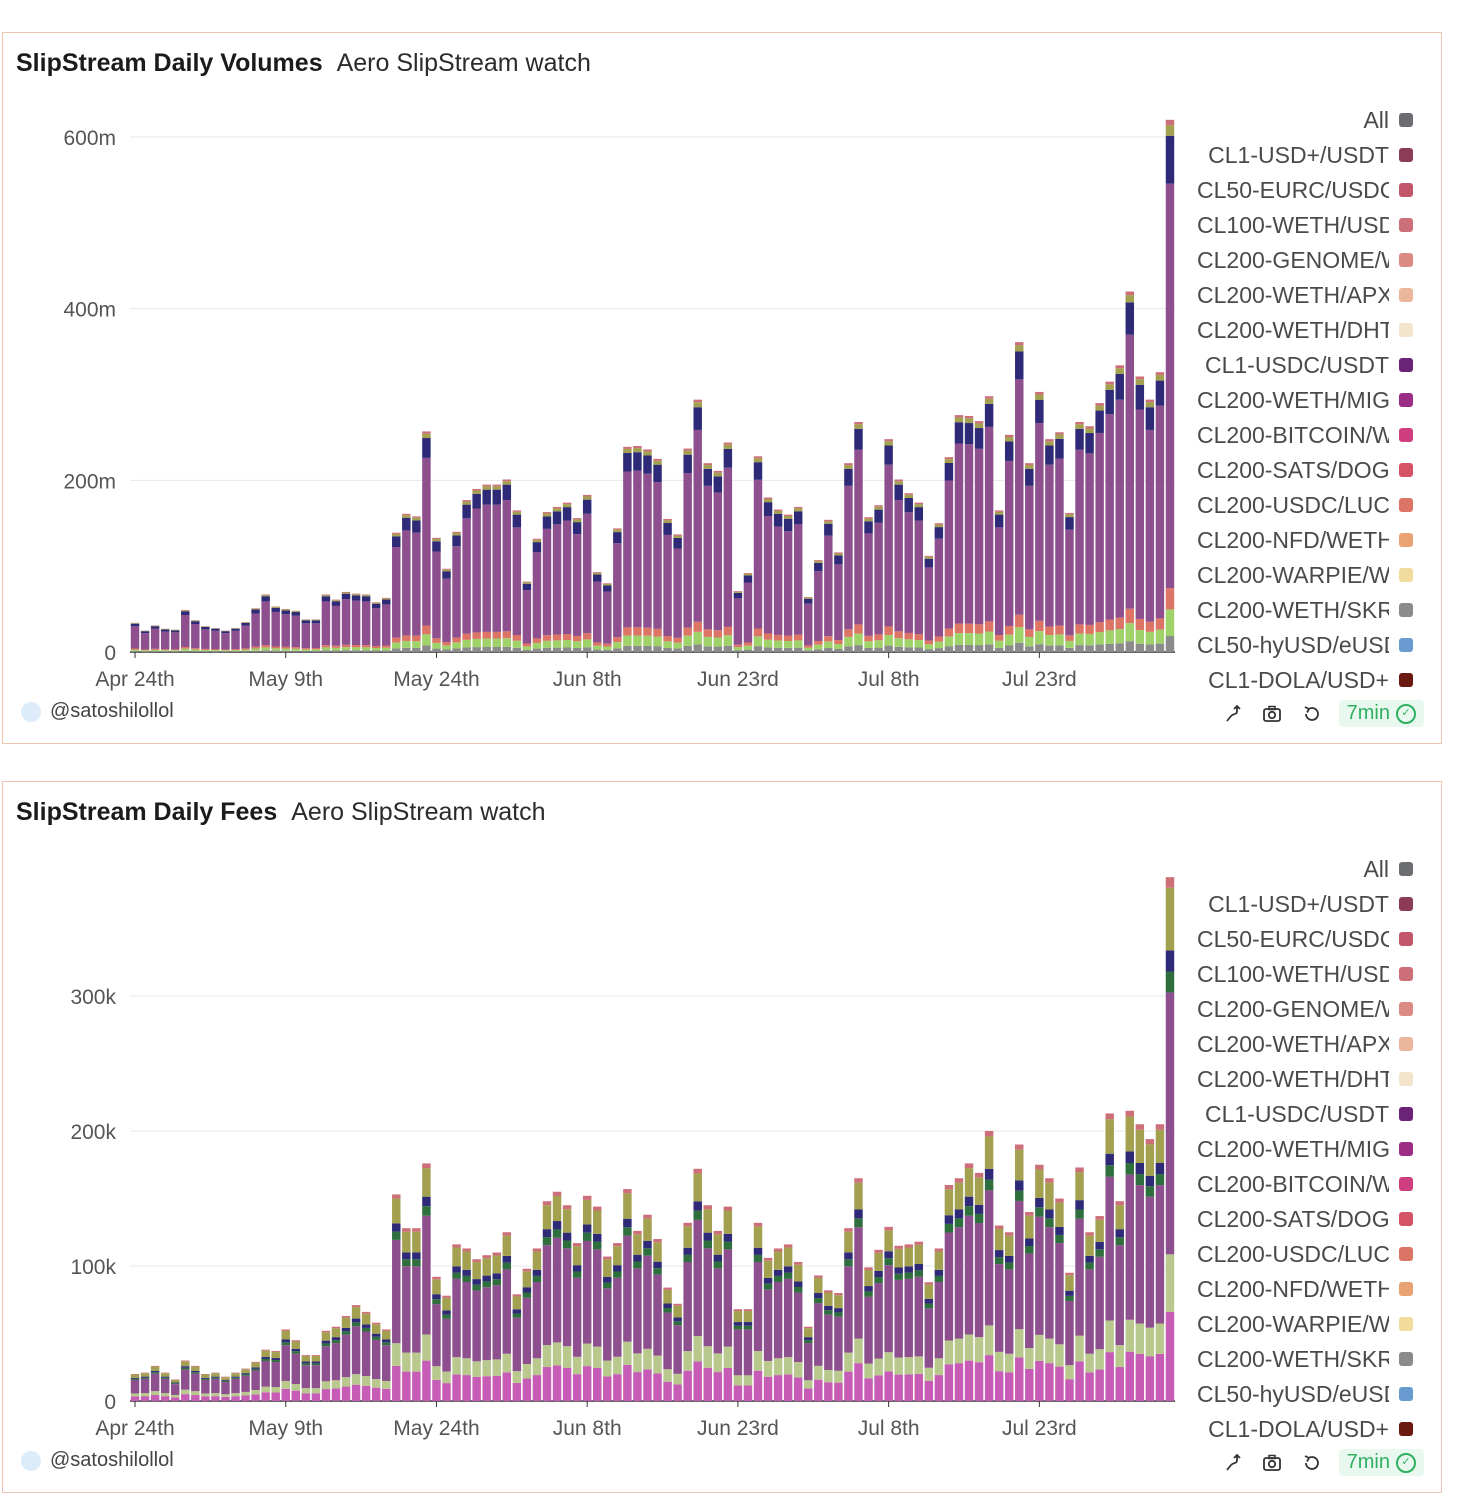 Image resolution: width=1470 pixels, height=1512 pixels. What do you see at coordinates (1039, 1428) in the screenshot?
I see `x-tick-label: Jul 23rd` at bounding box center [1039, 1428].